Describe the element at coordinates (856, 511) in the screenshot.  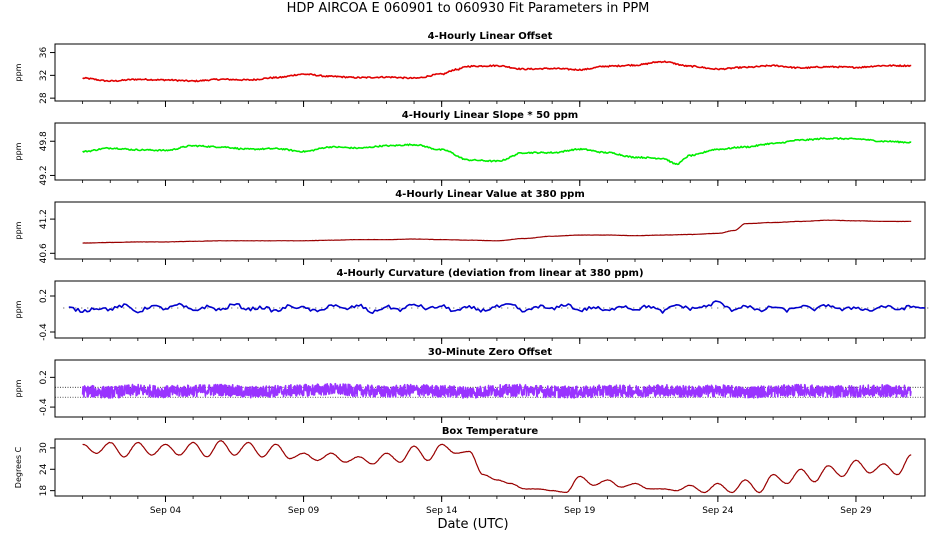
I see `x-tick-label: Sep 29` at that location.